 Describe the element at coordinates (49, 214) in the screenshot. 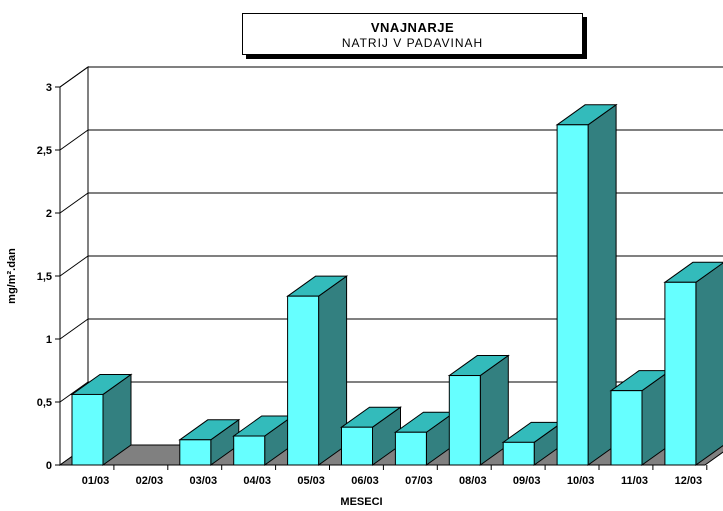

I see `y-tick-label: 2` at that location.